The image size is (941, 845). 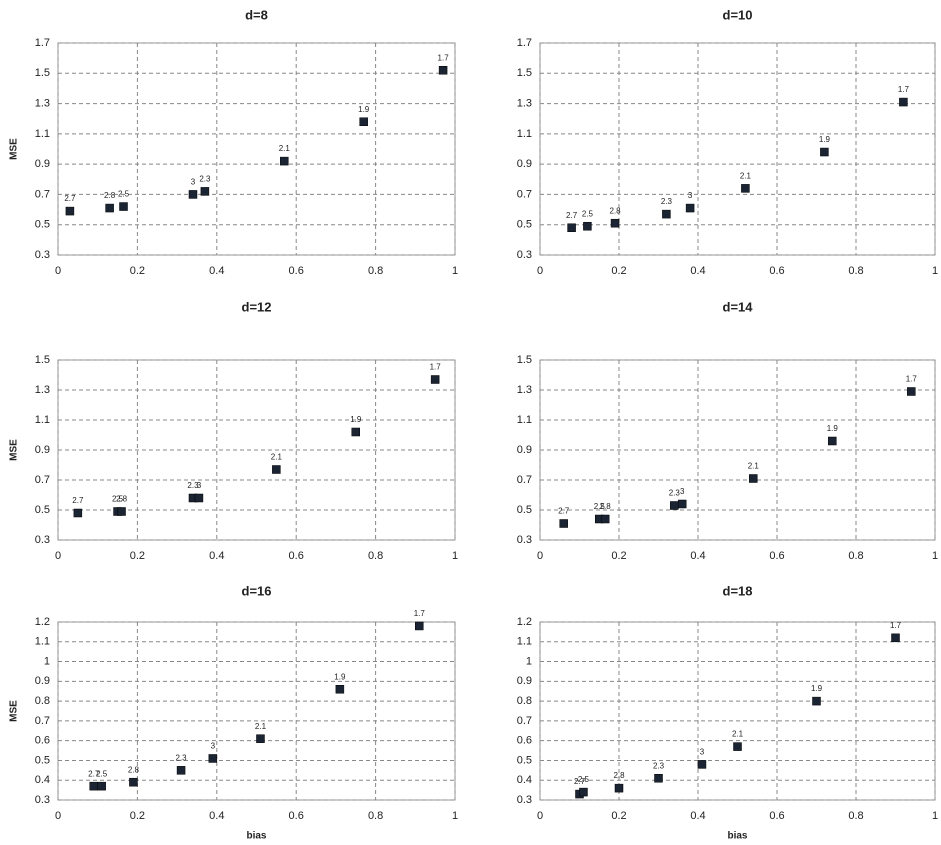 I want to click on y-tick-label: 1.7, so click(x=42, y=43).